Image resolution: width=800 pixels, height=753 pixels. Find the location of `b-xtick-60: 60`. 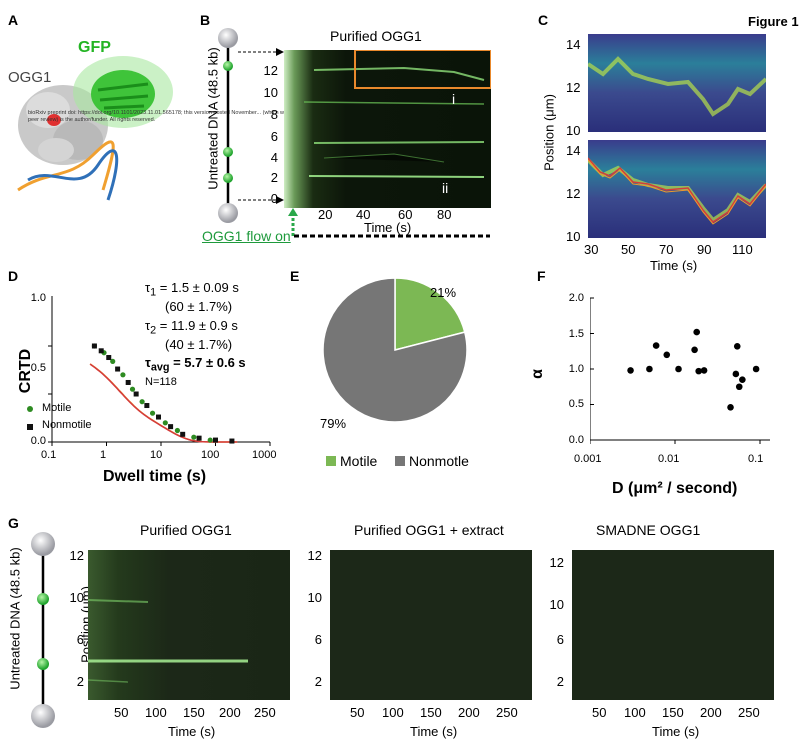

b-xtick-60: 60 is located at coordinates (405, 214).